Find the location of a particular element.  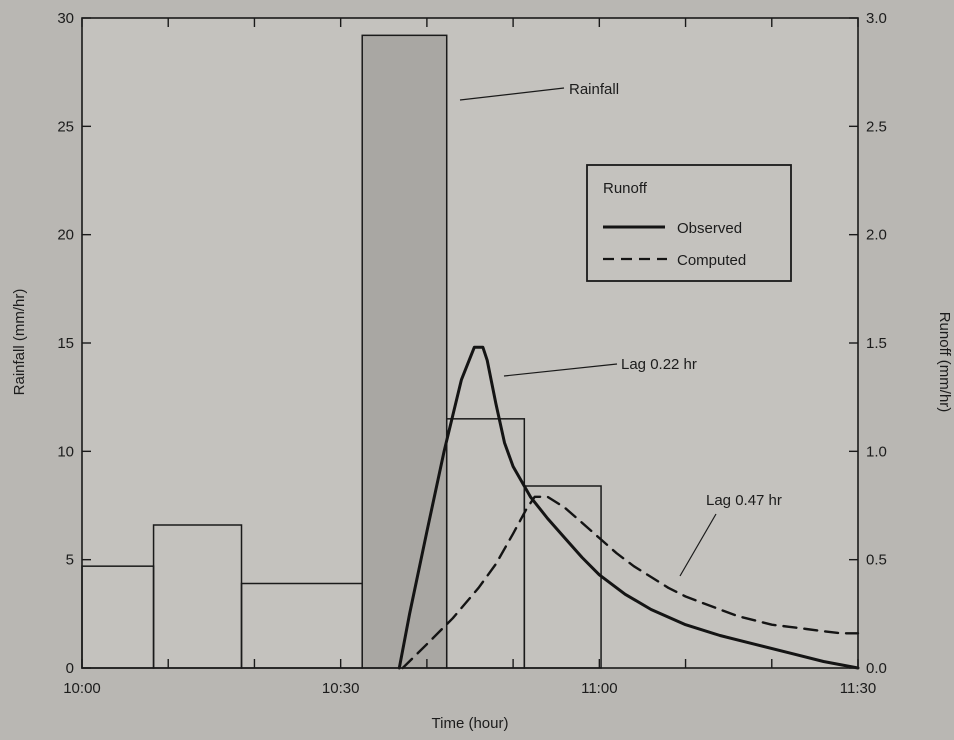

legend-observed-label: Observed is located at coordinates (709, 228).